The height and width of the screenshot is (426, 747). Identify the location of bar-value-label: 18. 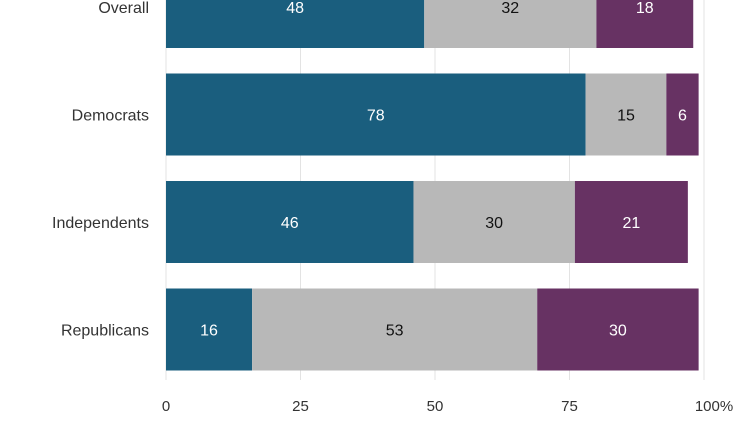
(645, 8).